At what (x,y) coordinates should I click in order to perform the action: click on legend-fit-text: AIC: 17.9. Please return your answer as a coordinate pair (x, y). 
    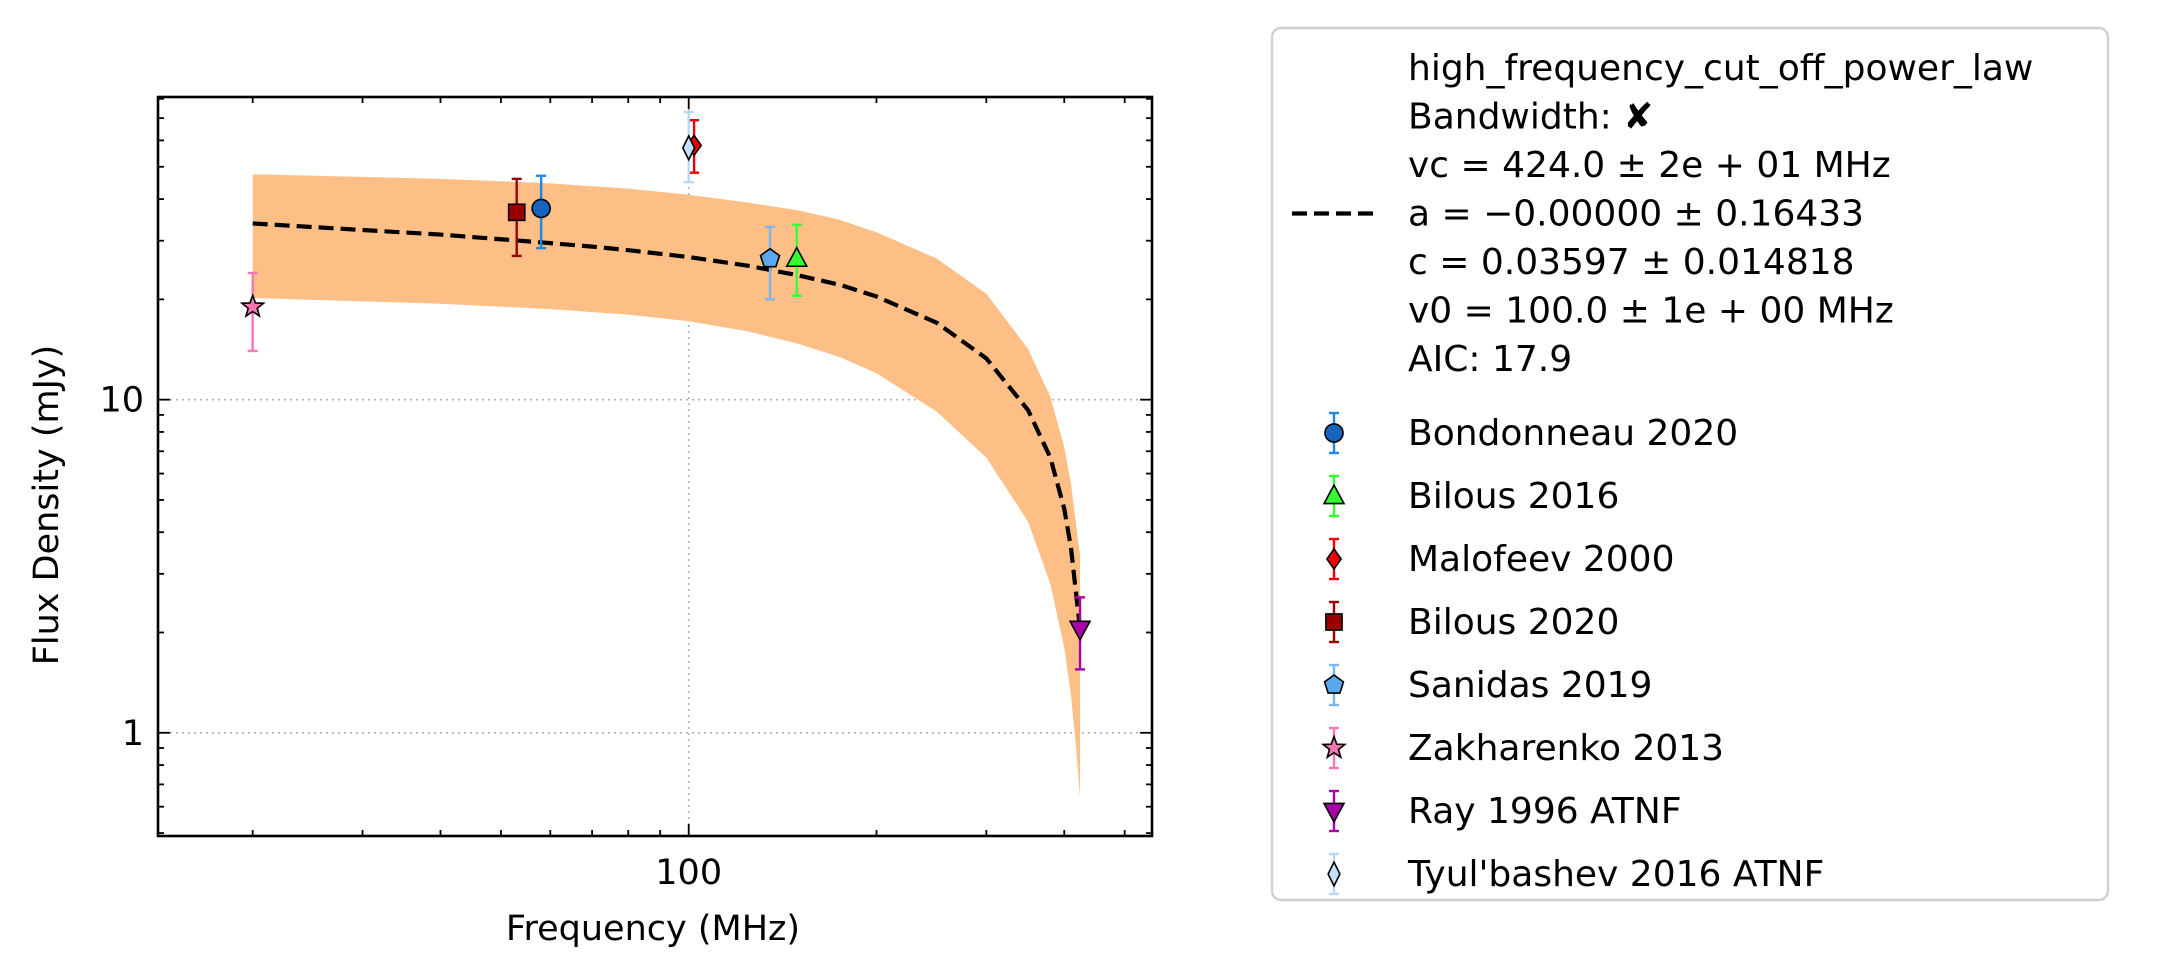
    Looking at the image, I should click on (1490, 359).